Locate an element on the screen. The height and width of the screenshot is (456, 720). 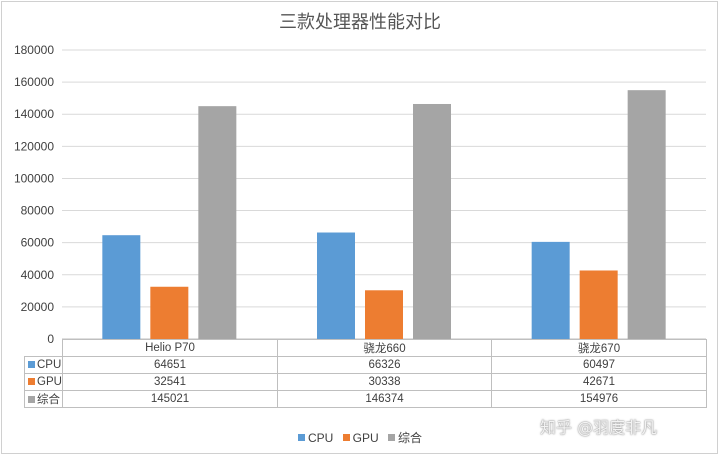
row-label: 综合 is located at coordinates (48, 400).